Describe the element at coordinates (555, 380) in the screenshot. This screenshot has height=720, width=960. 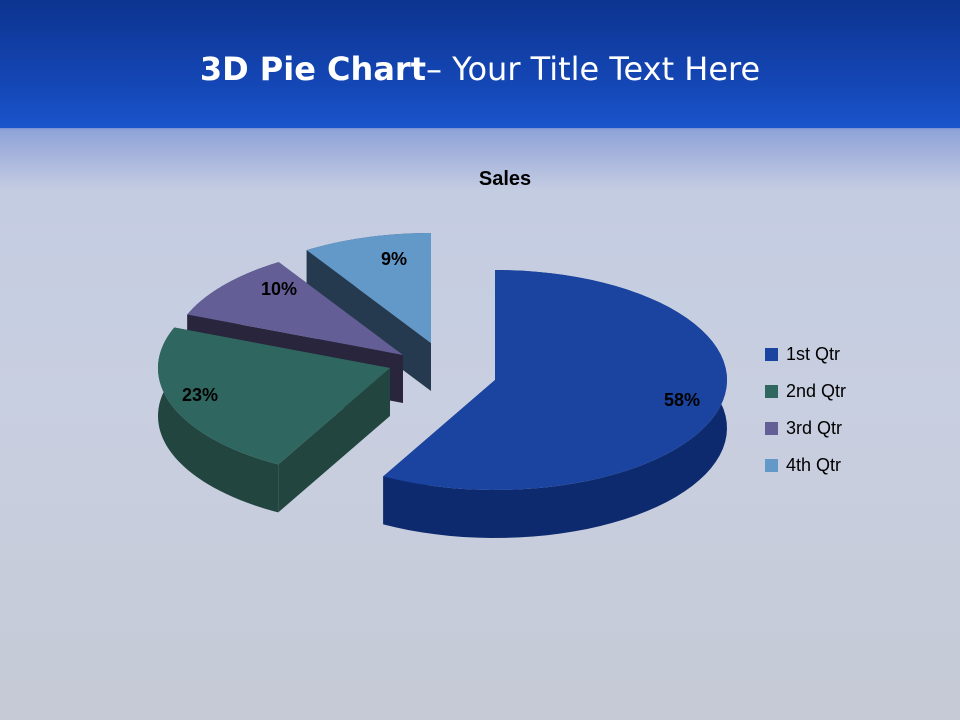
I see `pie-slice-1st-qtr` at that location.